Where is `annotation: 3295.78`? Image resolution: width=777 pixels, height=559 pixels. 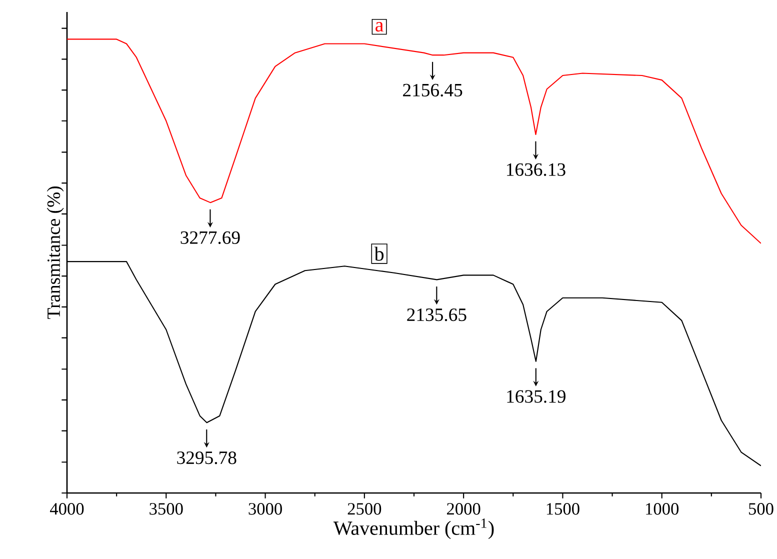 annotation: 3295.78 is located at coordinates (206, 457).